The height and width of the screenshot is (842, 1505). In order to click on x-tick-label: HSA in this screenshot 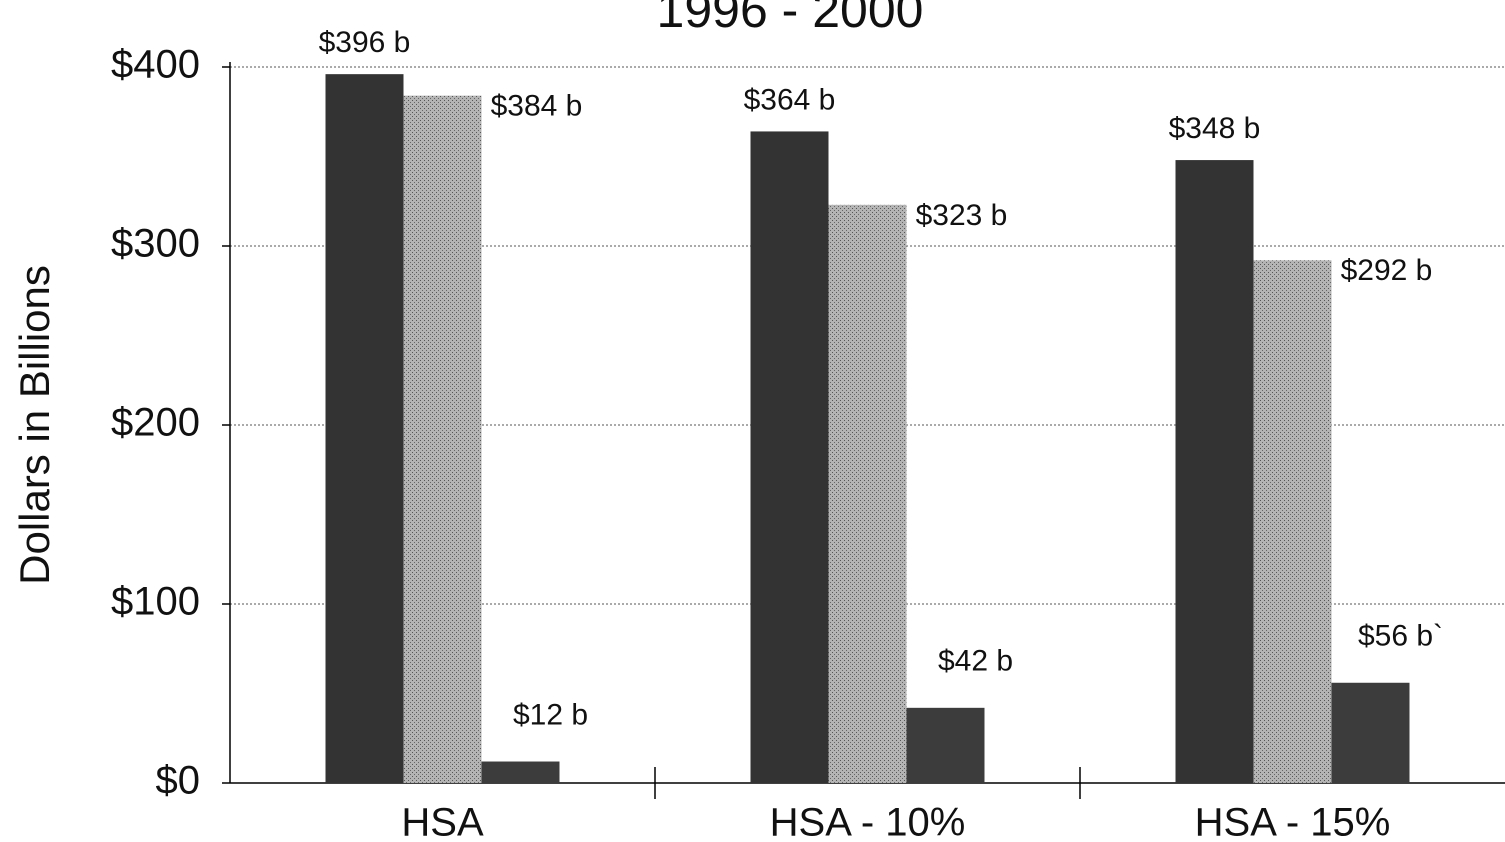, I will do `click(442, 821)`.